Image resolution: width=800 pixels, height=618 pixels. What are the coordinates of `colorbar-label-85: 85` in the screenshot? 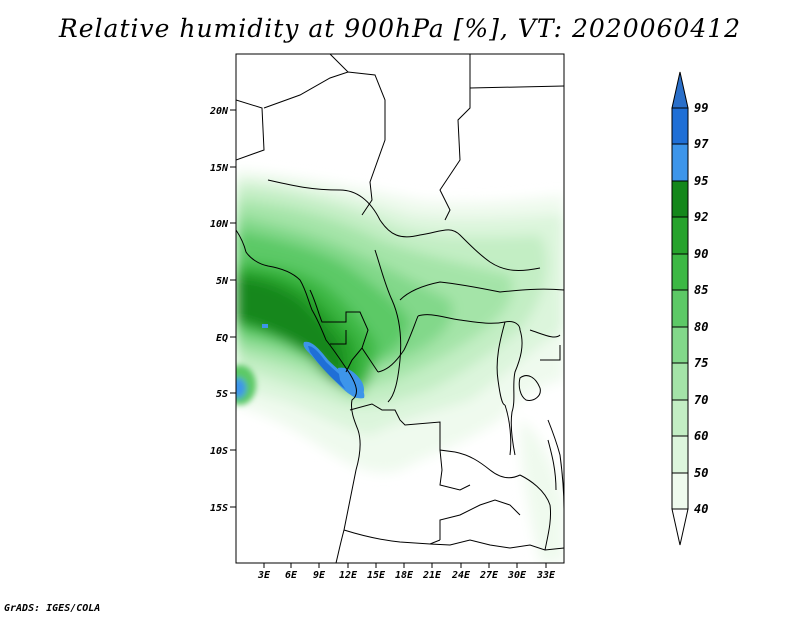 It's located at (701, 290).